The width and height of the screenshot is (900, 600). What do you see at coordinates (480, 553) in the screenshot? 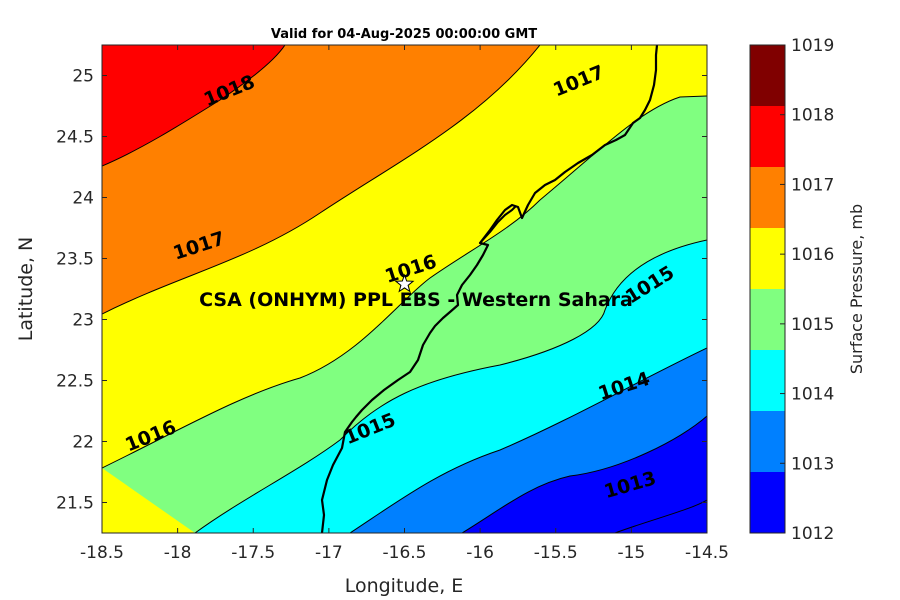
I see `x-tick-label: -16` at bounding box center [480, 553].